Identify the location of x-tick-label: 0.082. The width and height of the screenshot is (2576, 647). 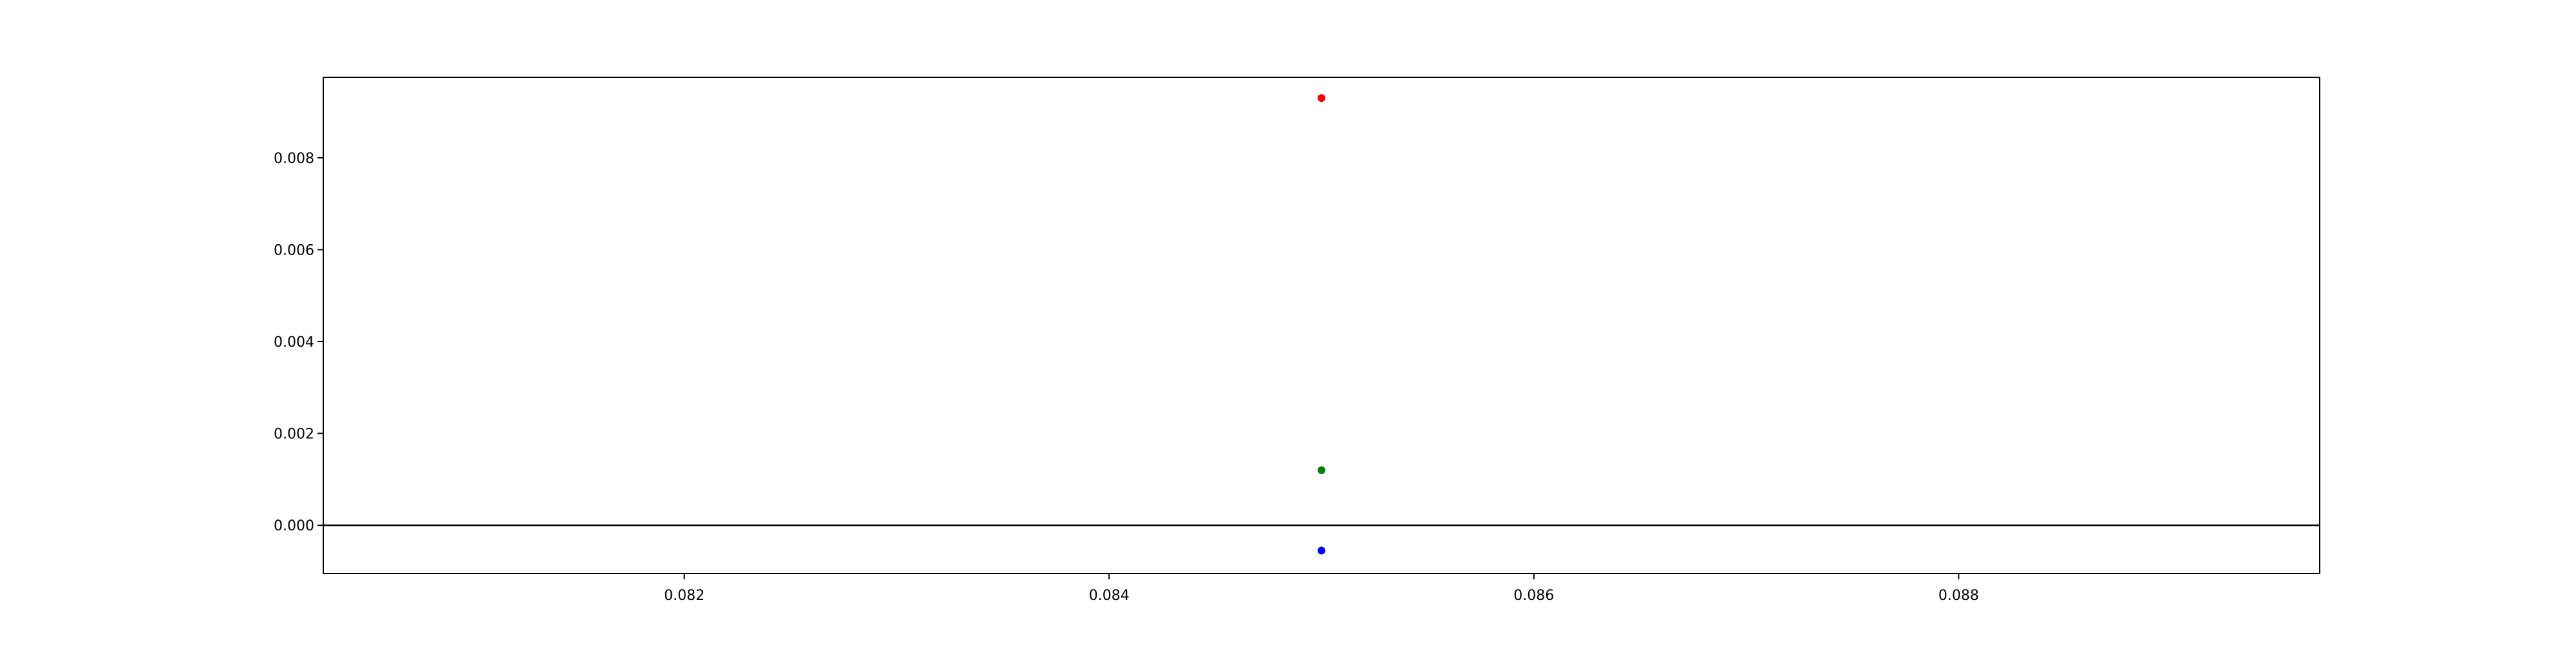
(684, 596).